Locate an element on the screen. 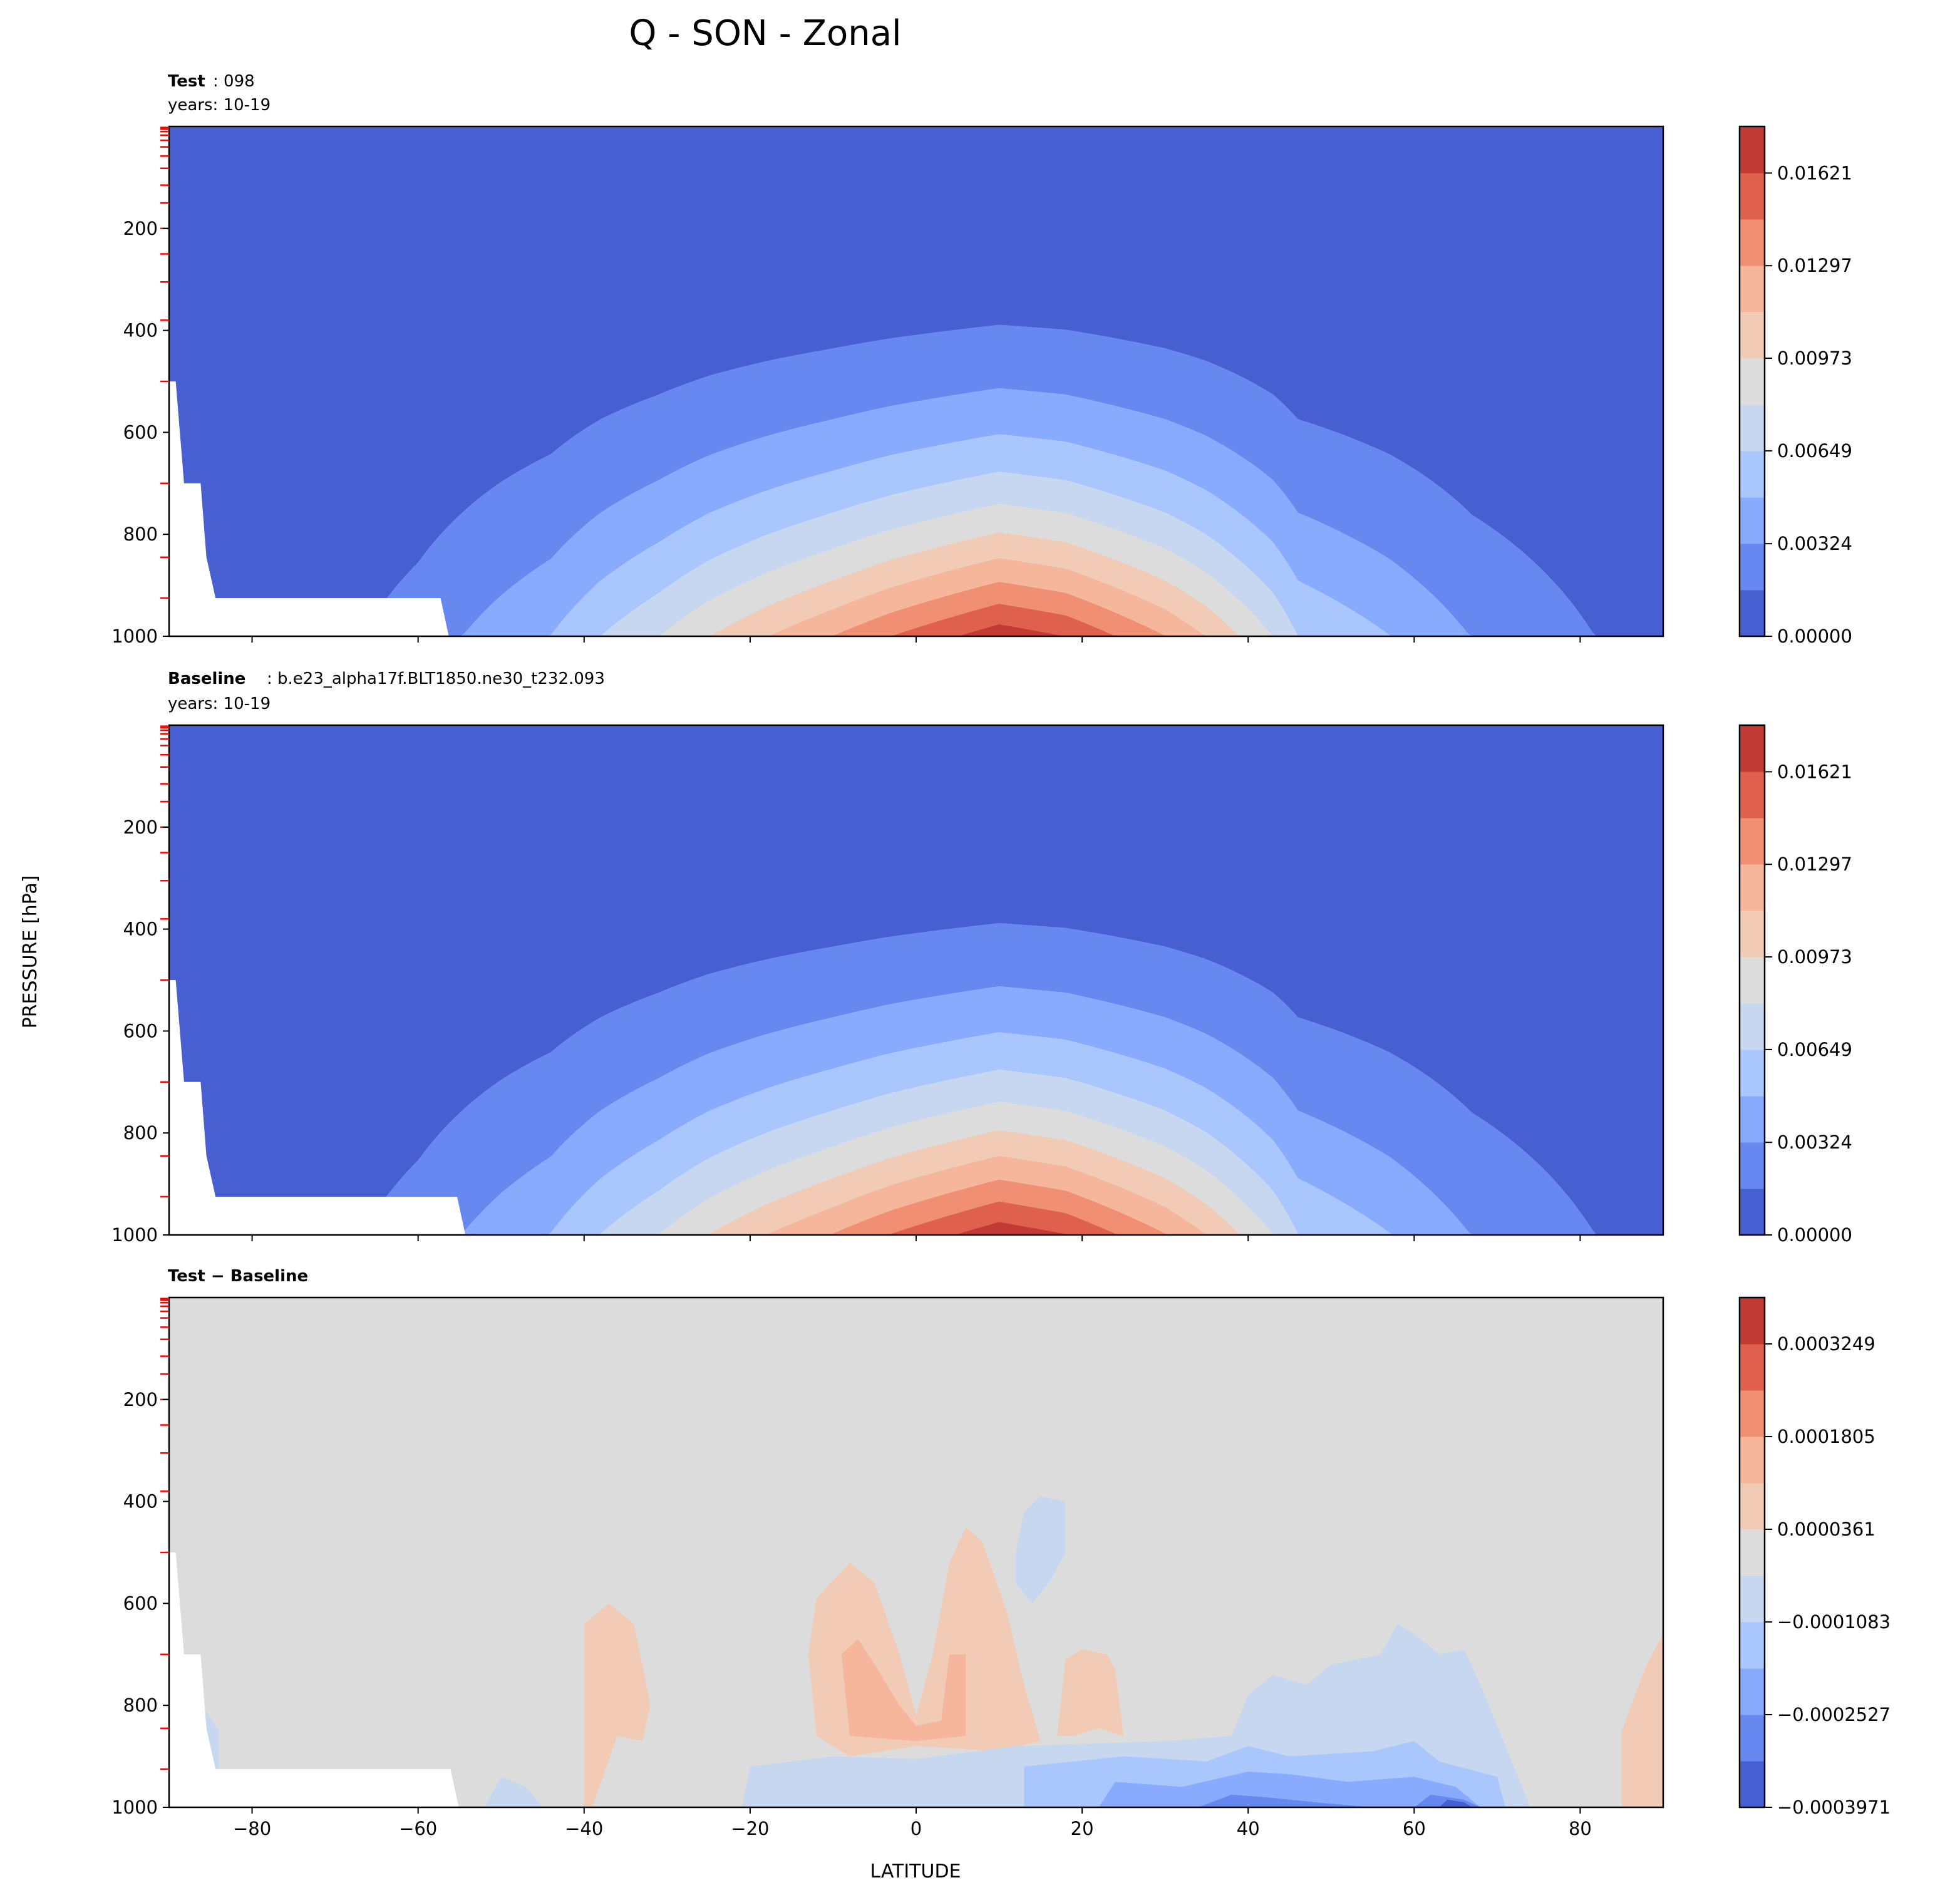 Image resolution: width=1960 pixels, height=1900 pixels. panel-2-label-rest: : b.e23_alpha17f.BLT1850.ne30_t232.093 is located at coordinates (436, 679).